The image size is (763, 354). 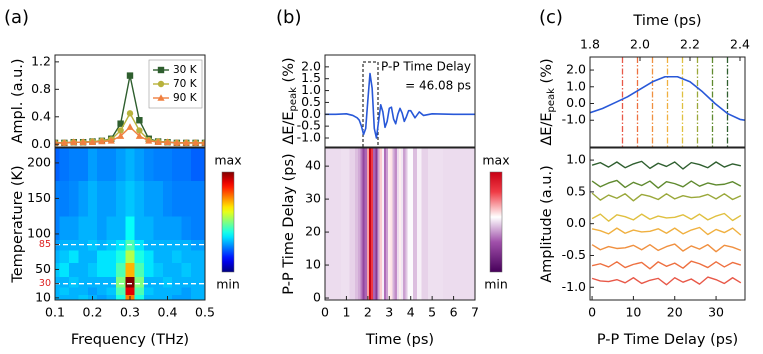 What do you see at coordinates (547, 224) in the screenshot?
I see `y-axis-label: Amplitude (a.u.)` at bounding box center [547, 224].